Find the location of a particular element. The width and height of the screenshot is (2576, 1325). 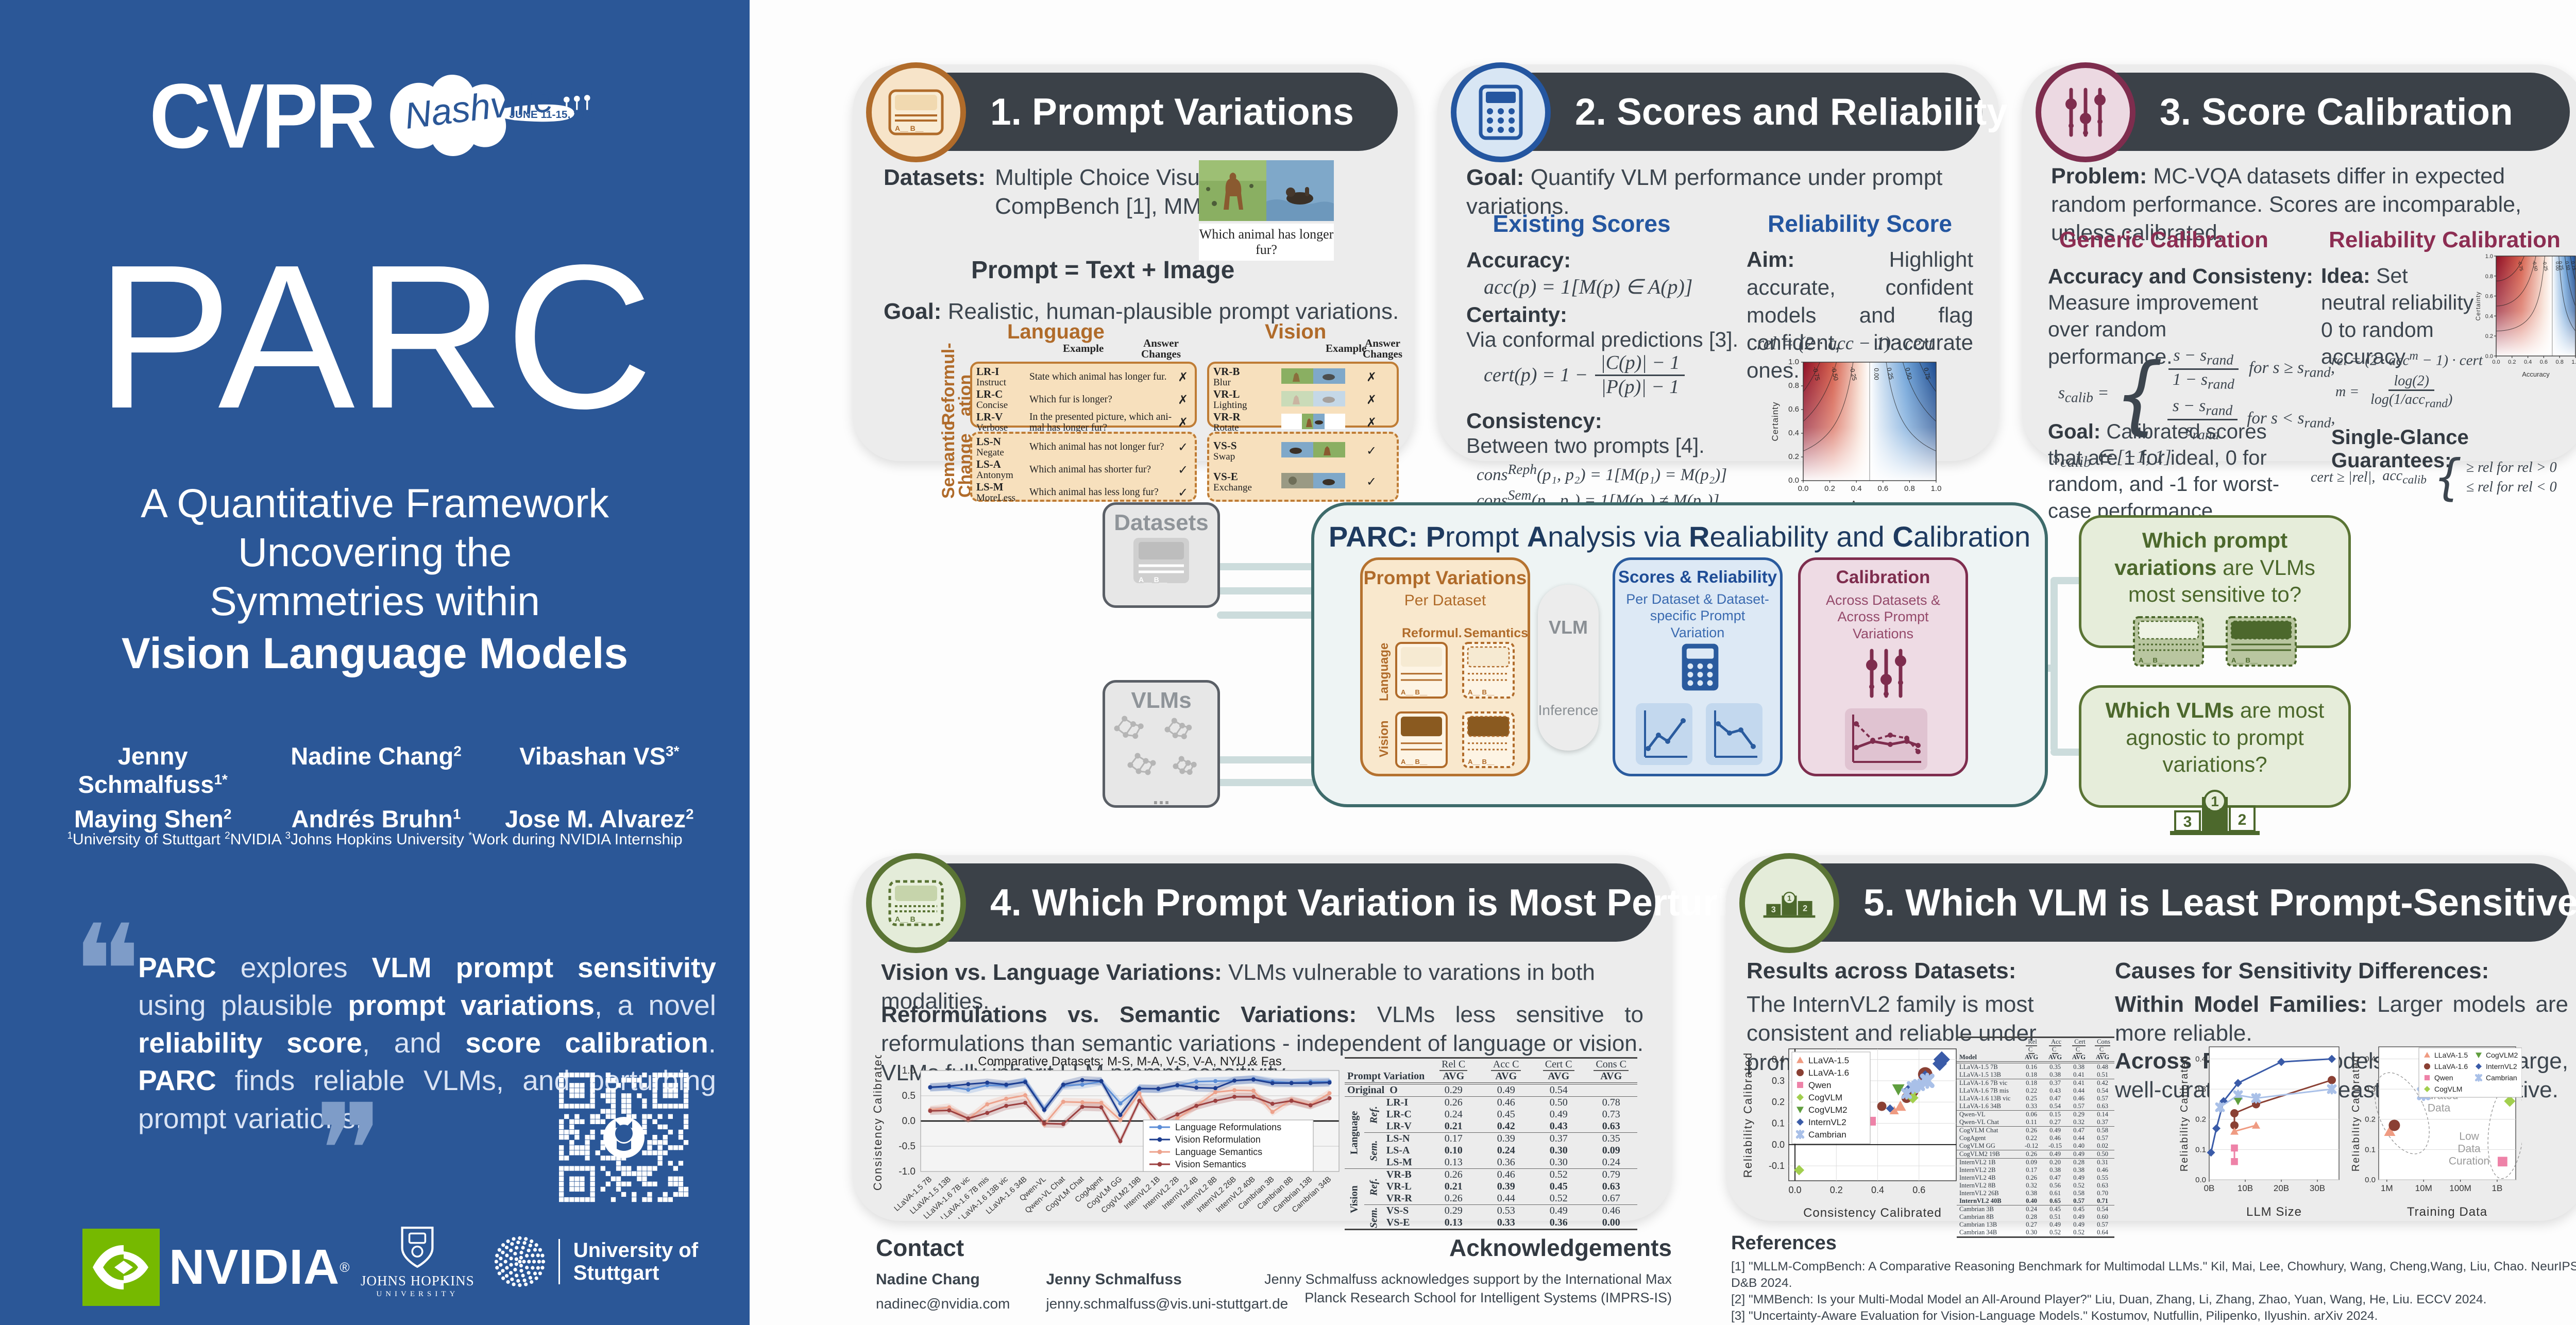

svg-text: Training Data is located at coordinates (2447, 1212).